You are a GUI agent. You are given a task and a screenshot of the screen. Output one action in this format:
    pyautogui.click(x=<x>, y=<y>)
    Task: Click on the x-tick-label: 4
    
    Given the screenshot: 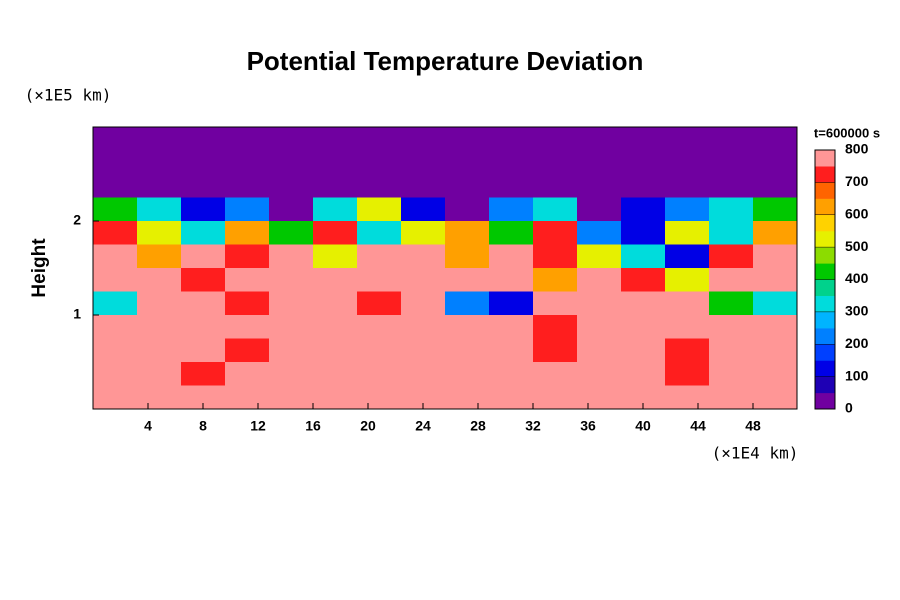 What is the action you would take?
    pyautogui.click(x=148, y=426)
    